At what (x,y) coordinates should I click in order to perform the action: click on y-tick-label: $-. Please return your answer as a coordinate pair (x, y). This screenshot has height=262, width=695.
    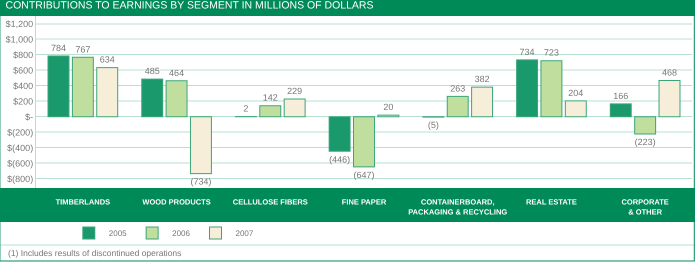
    Looking at the image, I should click on (29, 117).